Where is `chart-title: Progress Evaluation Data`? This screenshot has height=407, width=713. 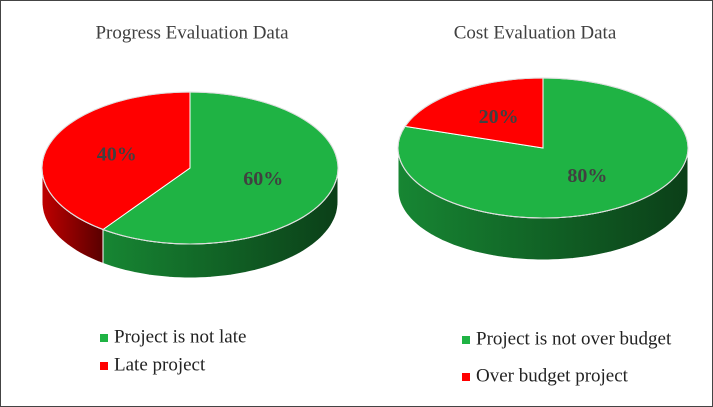 chart-title: Progress Evaluation Data is located at coordinates (192, 32).